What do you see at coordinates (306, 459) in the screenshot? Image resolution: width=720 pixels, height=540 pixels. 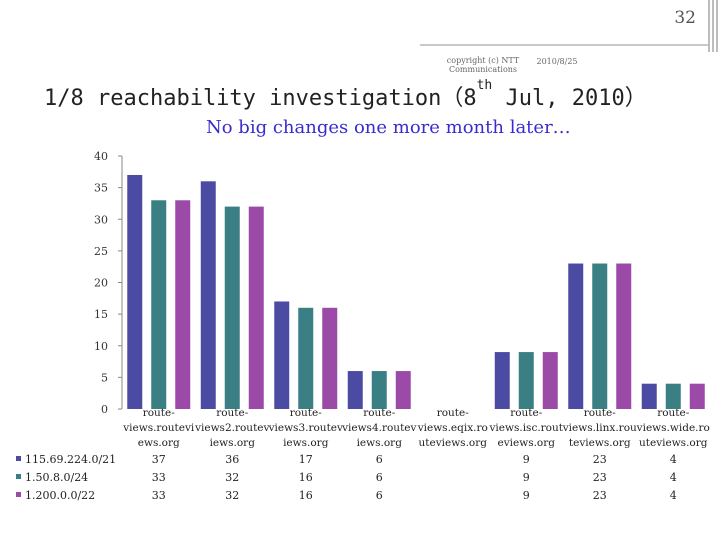 I see `table-value: 17` at bounding box center [306, 459].